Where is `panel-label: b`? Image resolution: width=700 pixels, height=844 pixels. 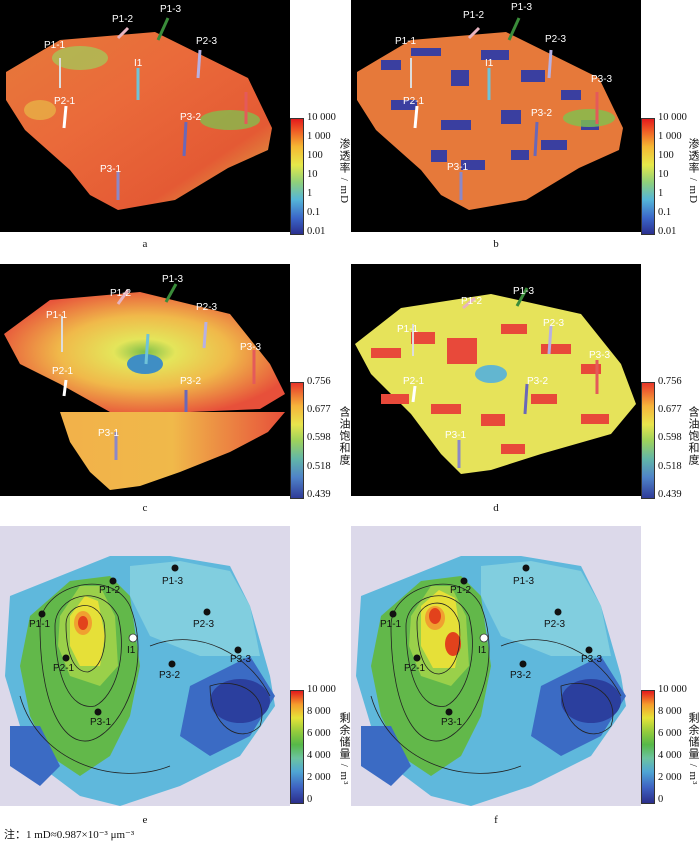 panel-label: b is located at coordinates (496, 244).